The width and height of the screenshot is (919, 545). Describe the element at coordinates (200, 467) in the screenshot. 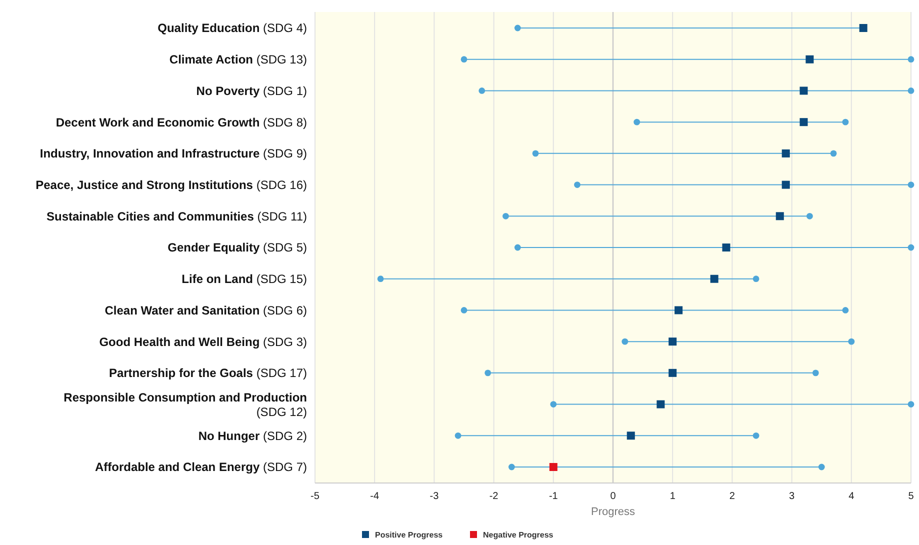

I see `y-tick-label: Affordable and Clean Energy (SDG 7)` at that location.